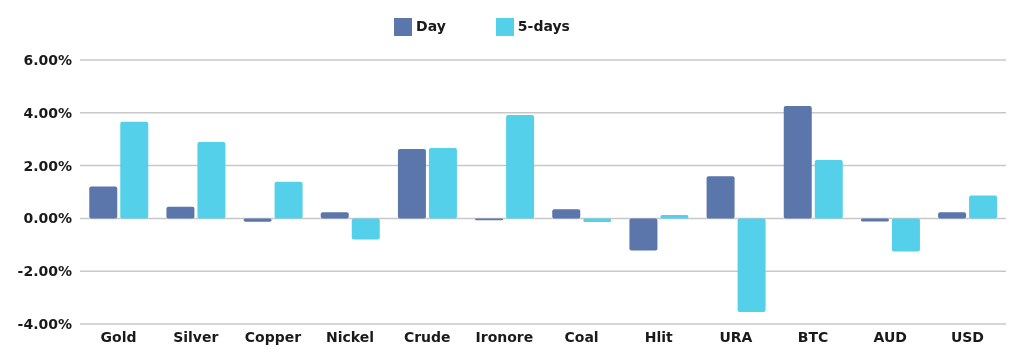  Describe the element at coordinates (890, 336) in the screenshot. I see `x-tick-label: AUD` at that location.